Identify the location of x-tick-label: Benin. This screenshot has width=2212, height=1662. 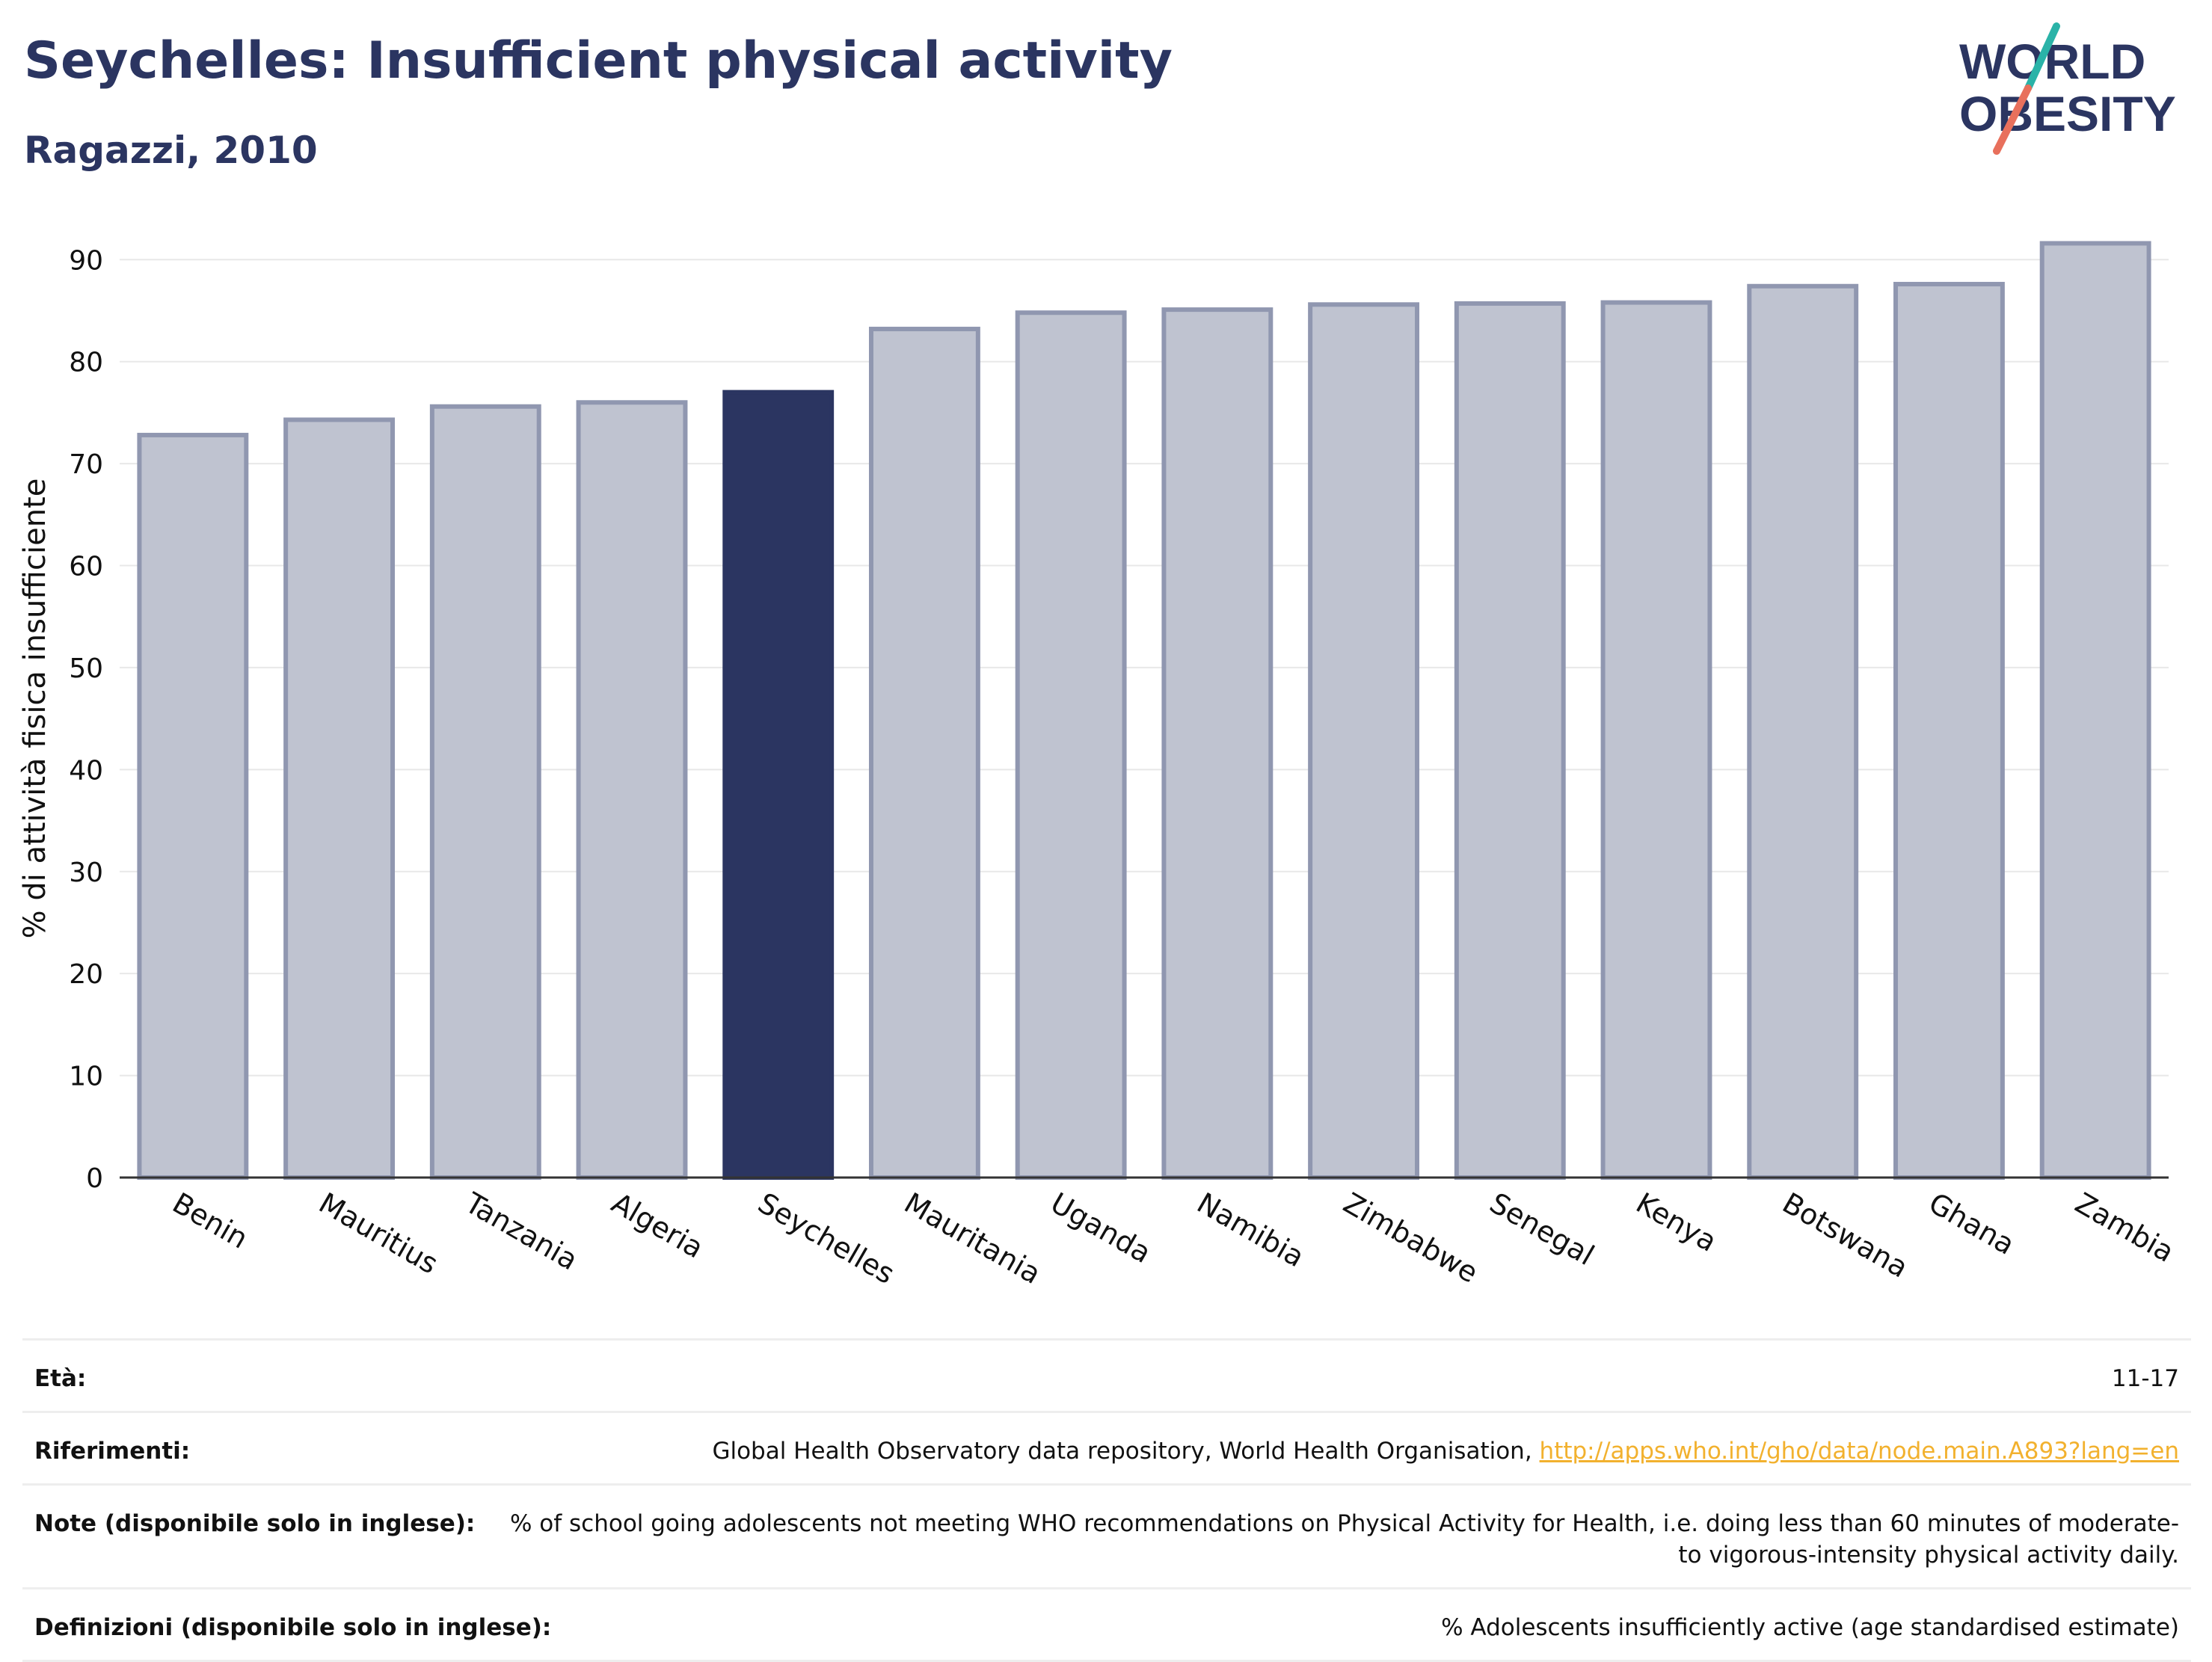
(210, 1221).